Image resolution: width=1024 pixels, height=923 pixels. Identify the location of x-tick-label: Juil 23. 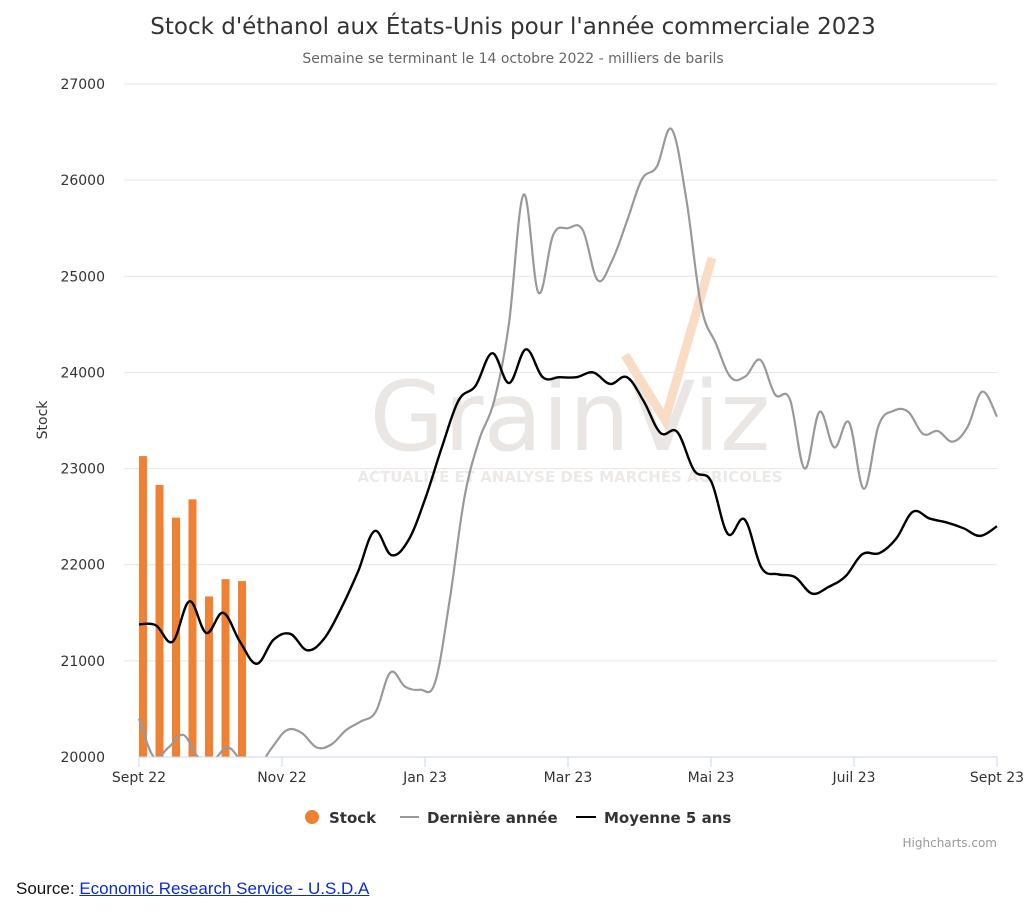
(853, 778).